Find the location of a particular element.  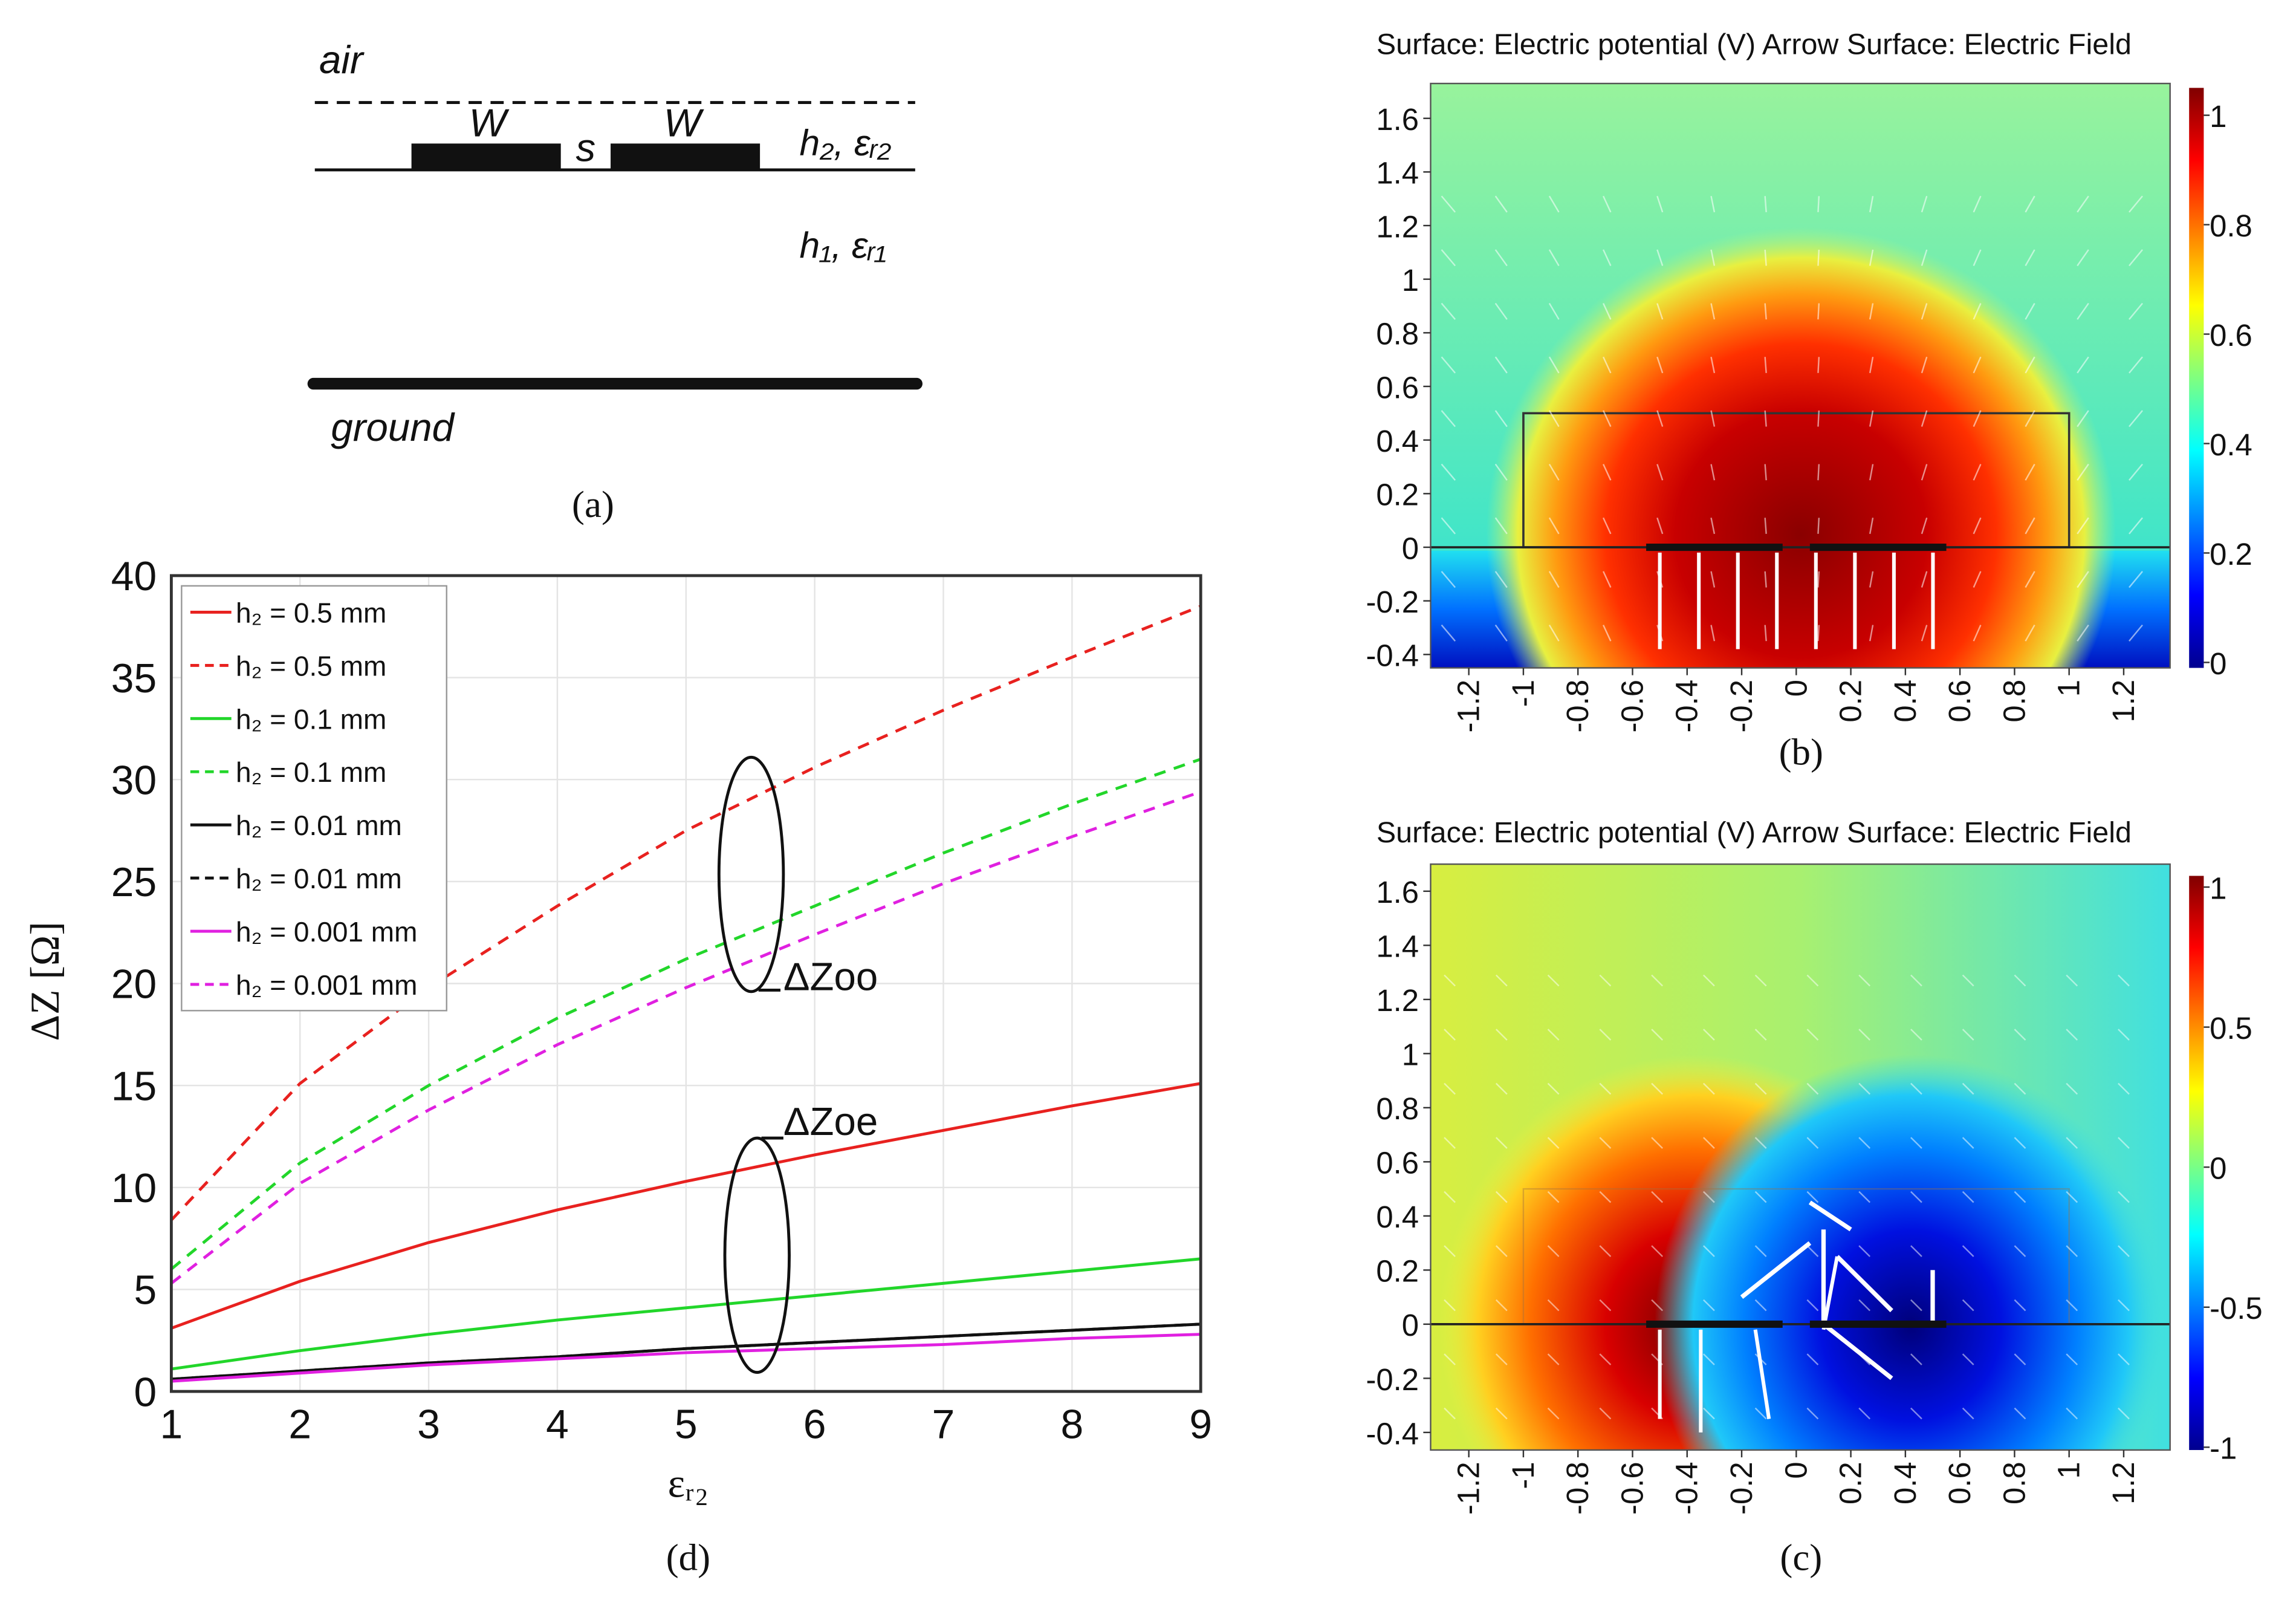

x-tick-label: -0.2 is located at coordinates (1742, 1488).